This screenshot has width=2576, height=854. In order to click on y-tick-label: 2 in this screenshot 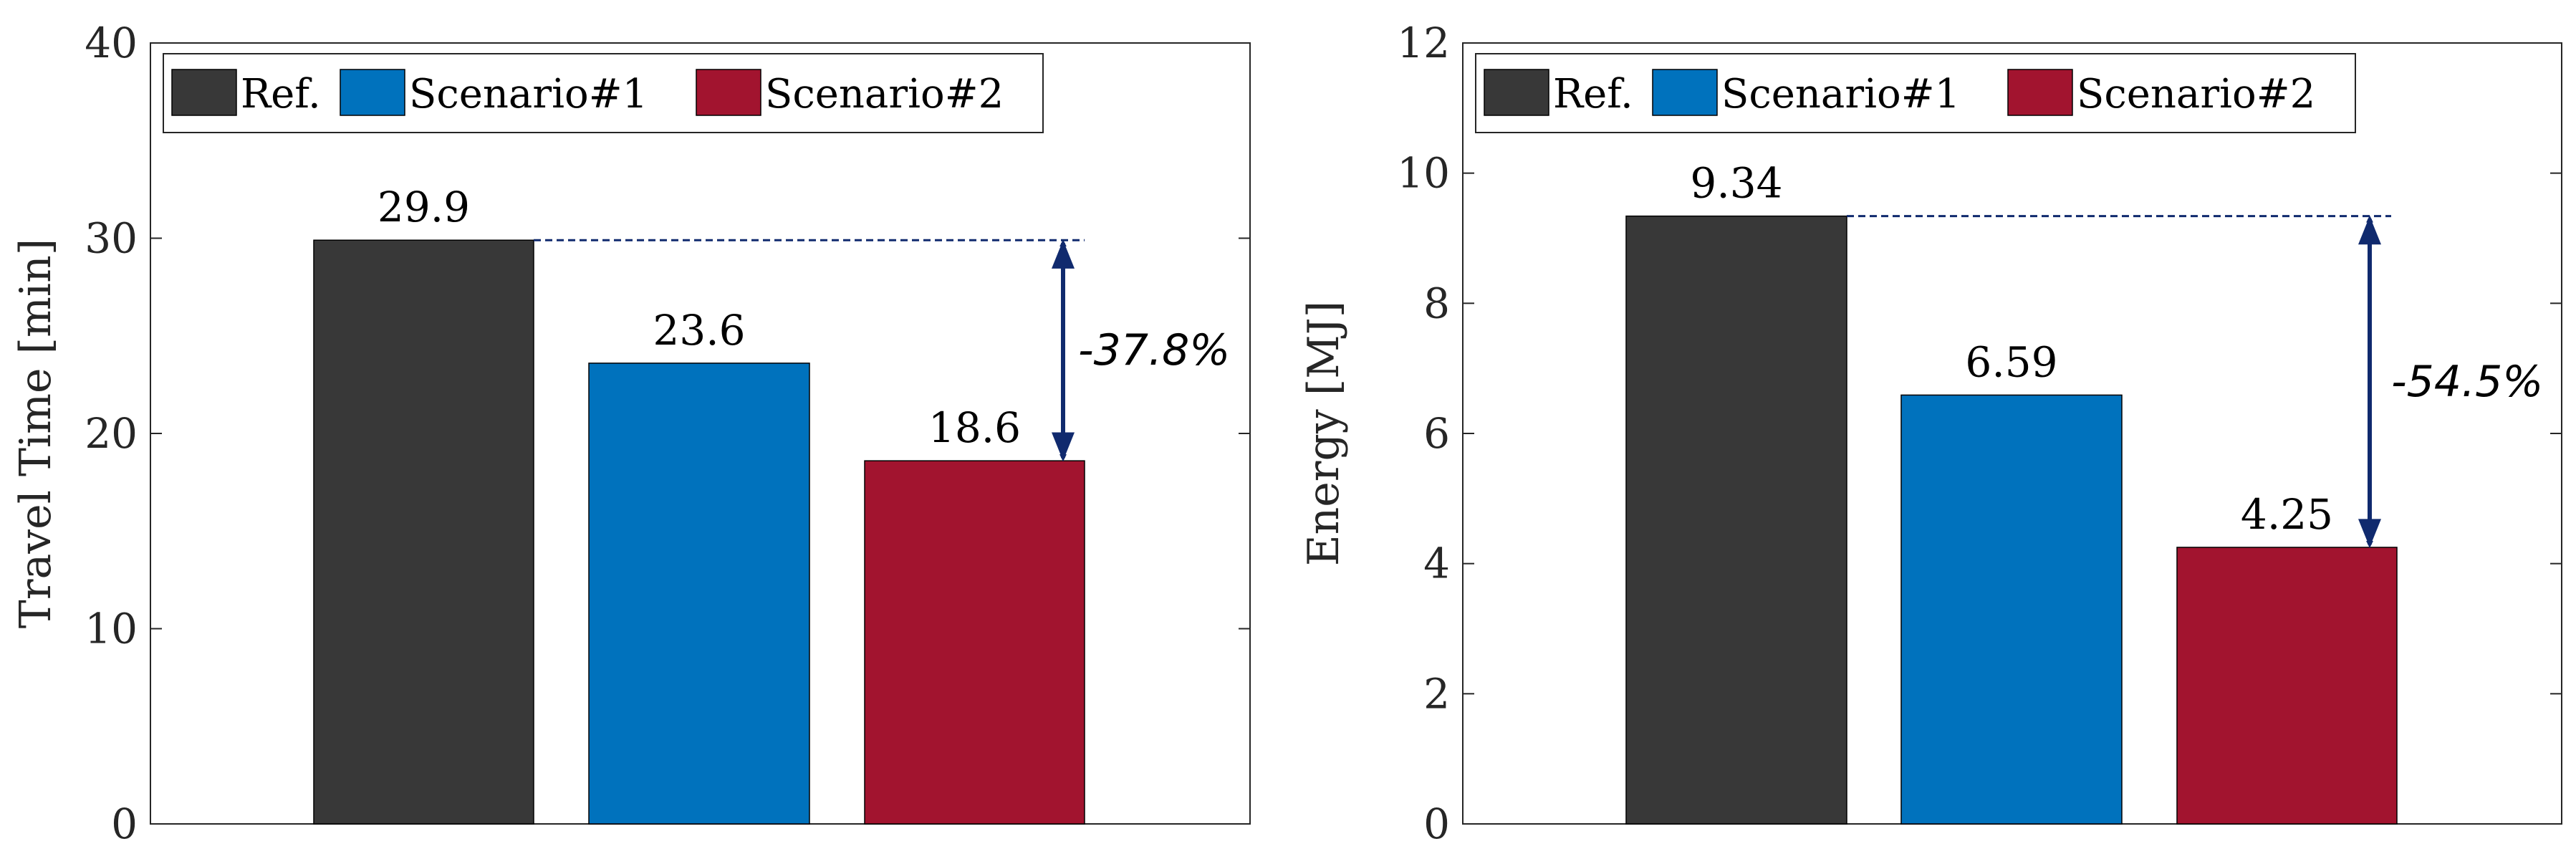, I will do `click(1437, 694)`.